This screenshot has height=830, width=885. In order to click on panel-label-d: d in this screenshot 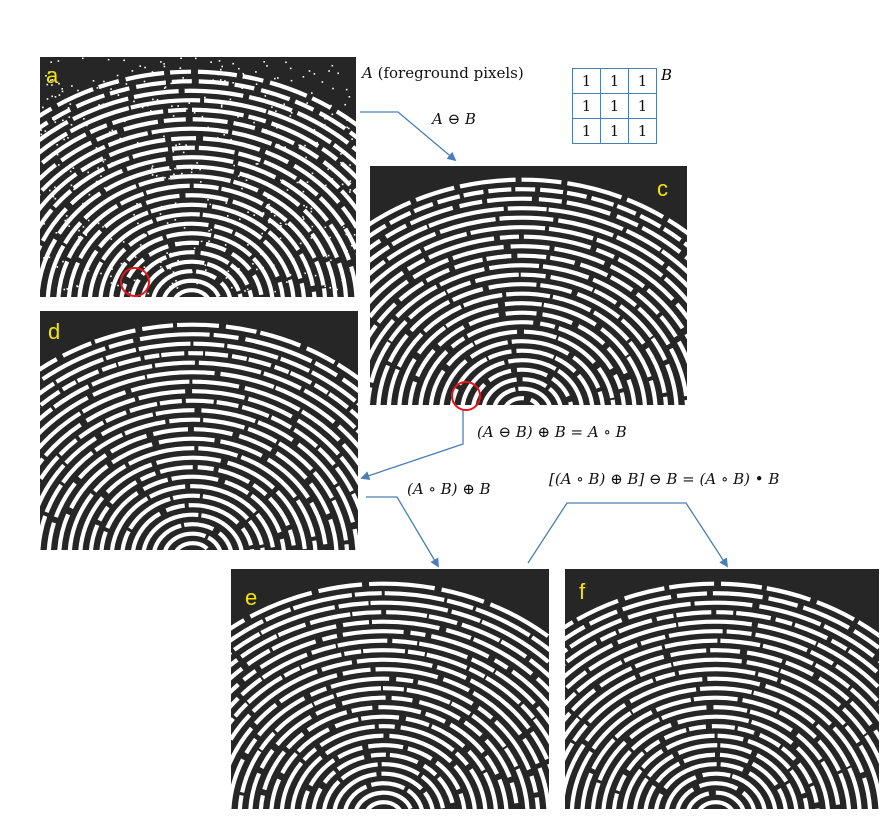, I will do `click(54, 331)`.